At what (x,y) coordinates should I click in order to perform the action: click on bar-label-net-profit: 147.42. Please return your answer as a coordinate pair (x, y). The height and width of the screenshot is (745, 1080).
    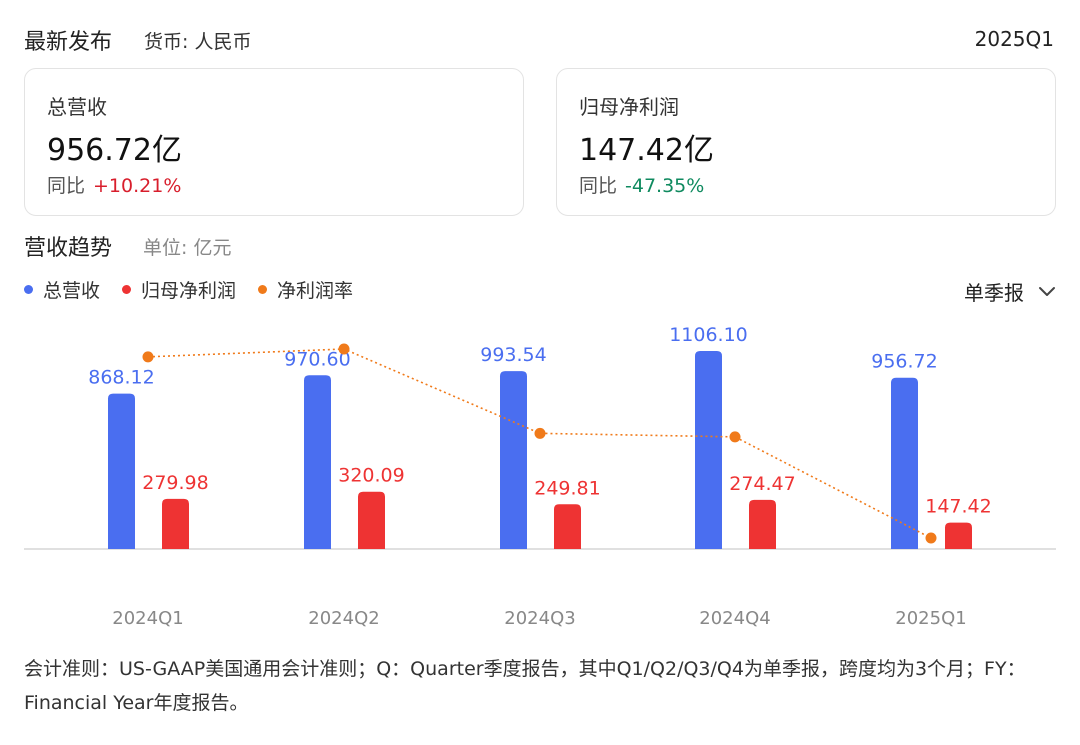
    Looking at the image, I should click on (958, 507).